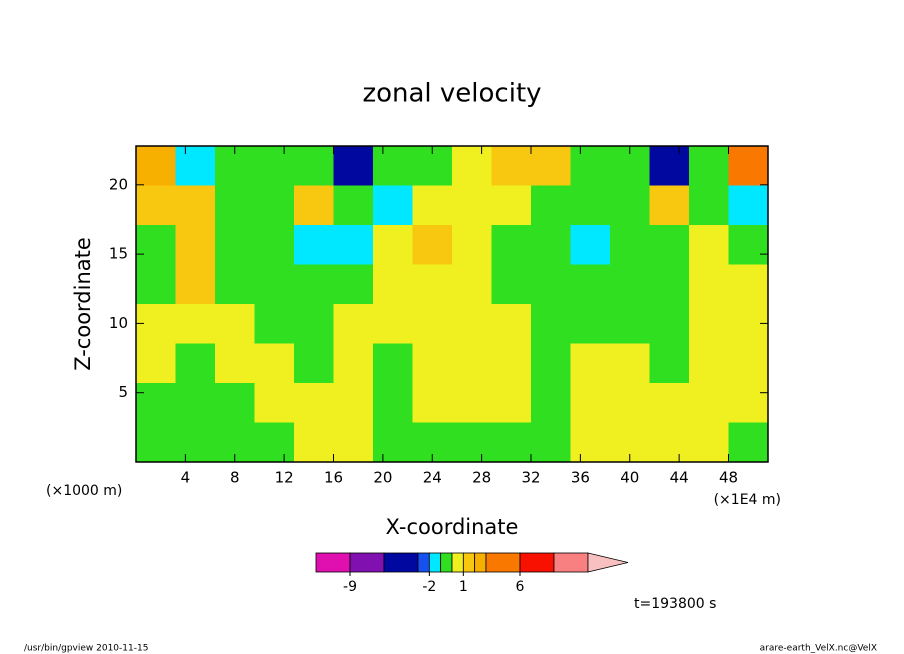 This screenshot has height=654, width=904. I want to click on colorbar-tick-label: 6, so click(520, 587).